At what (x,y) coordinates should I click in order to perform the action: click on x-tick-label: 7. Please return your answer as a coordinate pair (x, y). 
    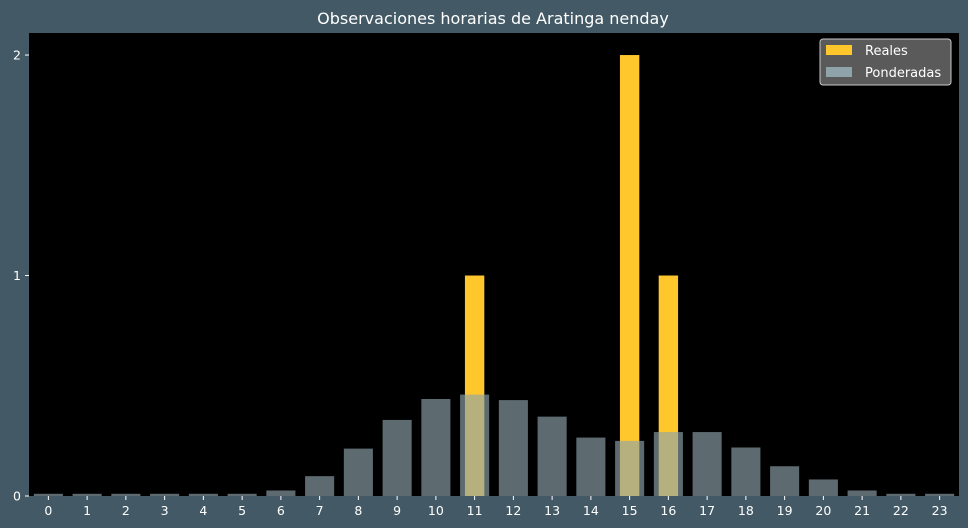
    Looking at the image, I should click on (320, 510).